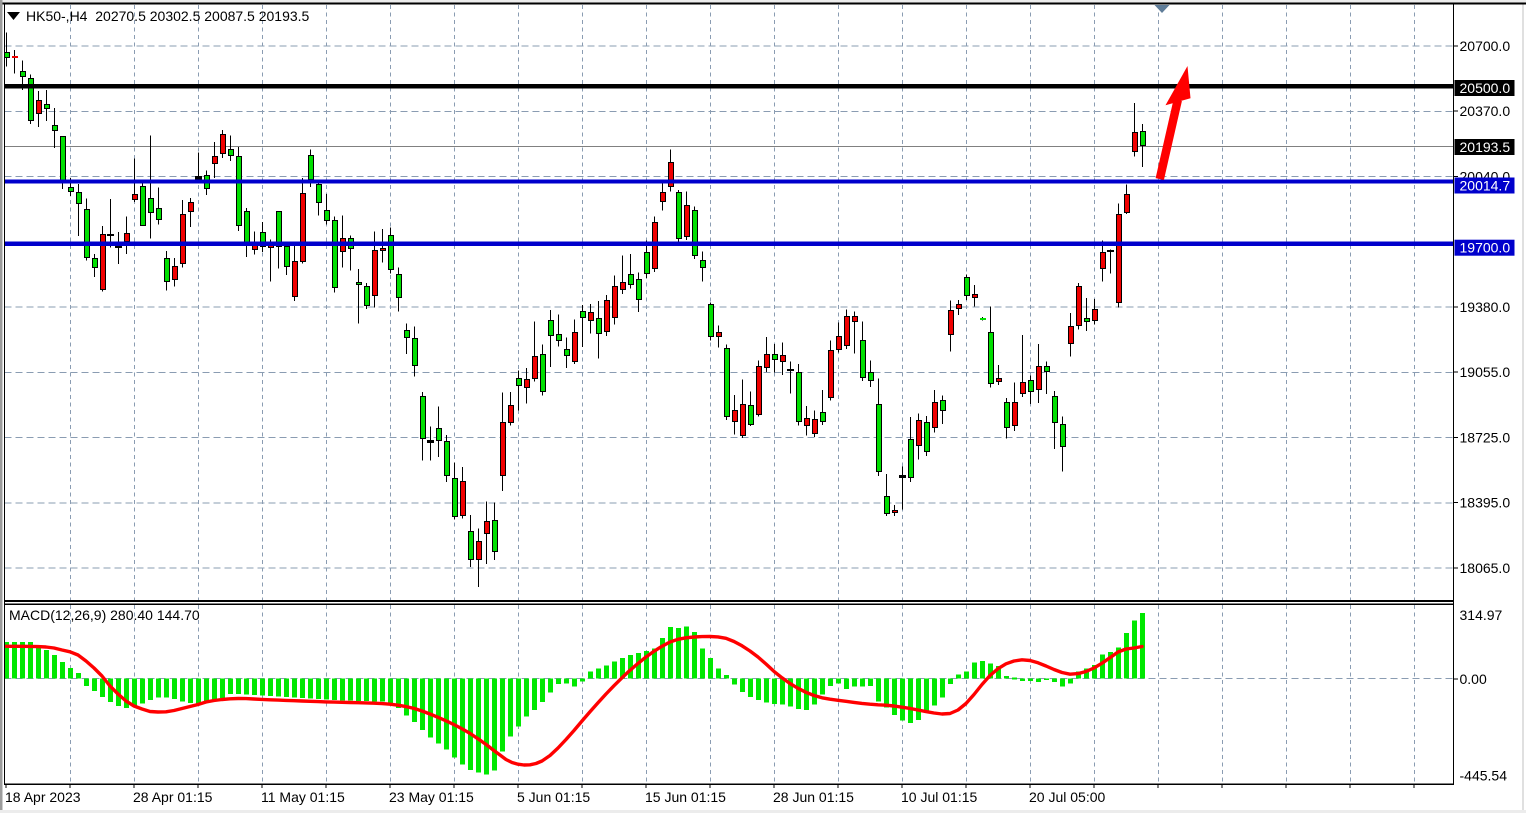 Image resolution: width=1526 pixels, height=813 pixels. I want to click on svg-text: 28 Apr 01:15, so click(173, 797).